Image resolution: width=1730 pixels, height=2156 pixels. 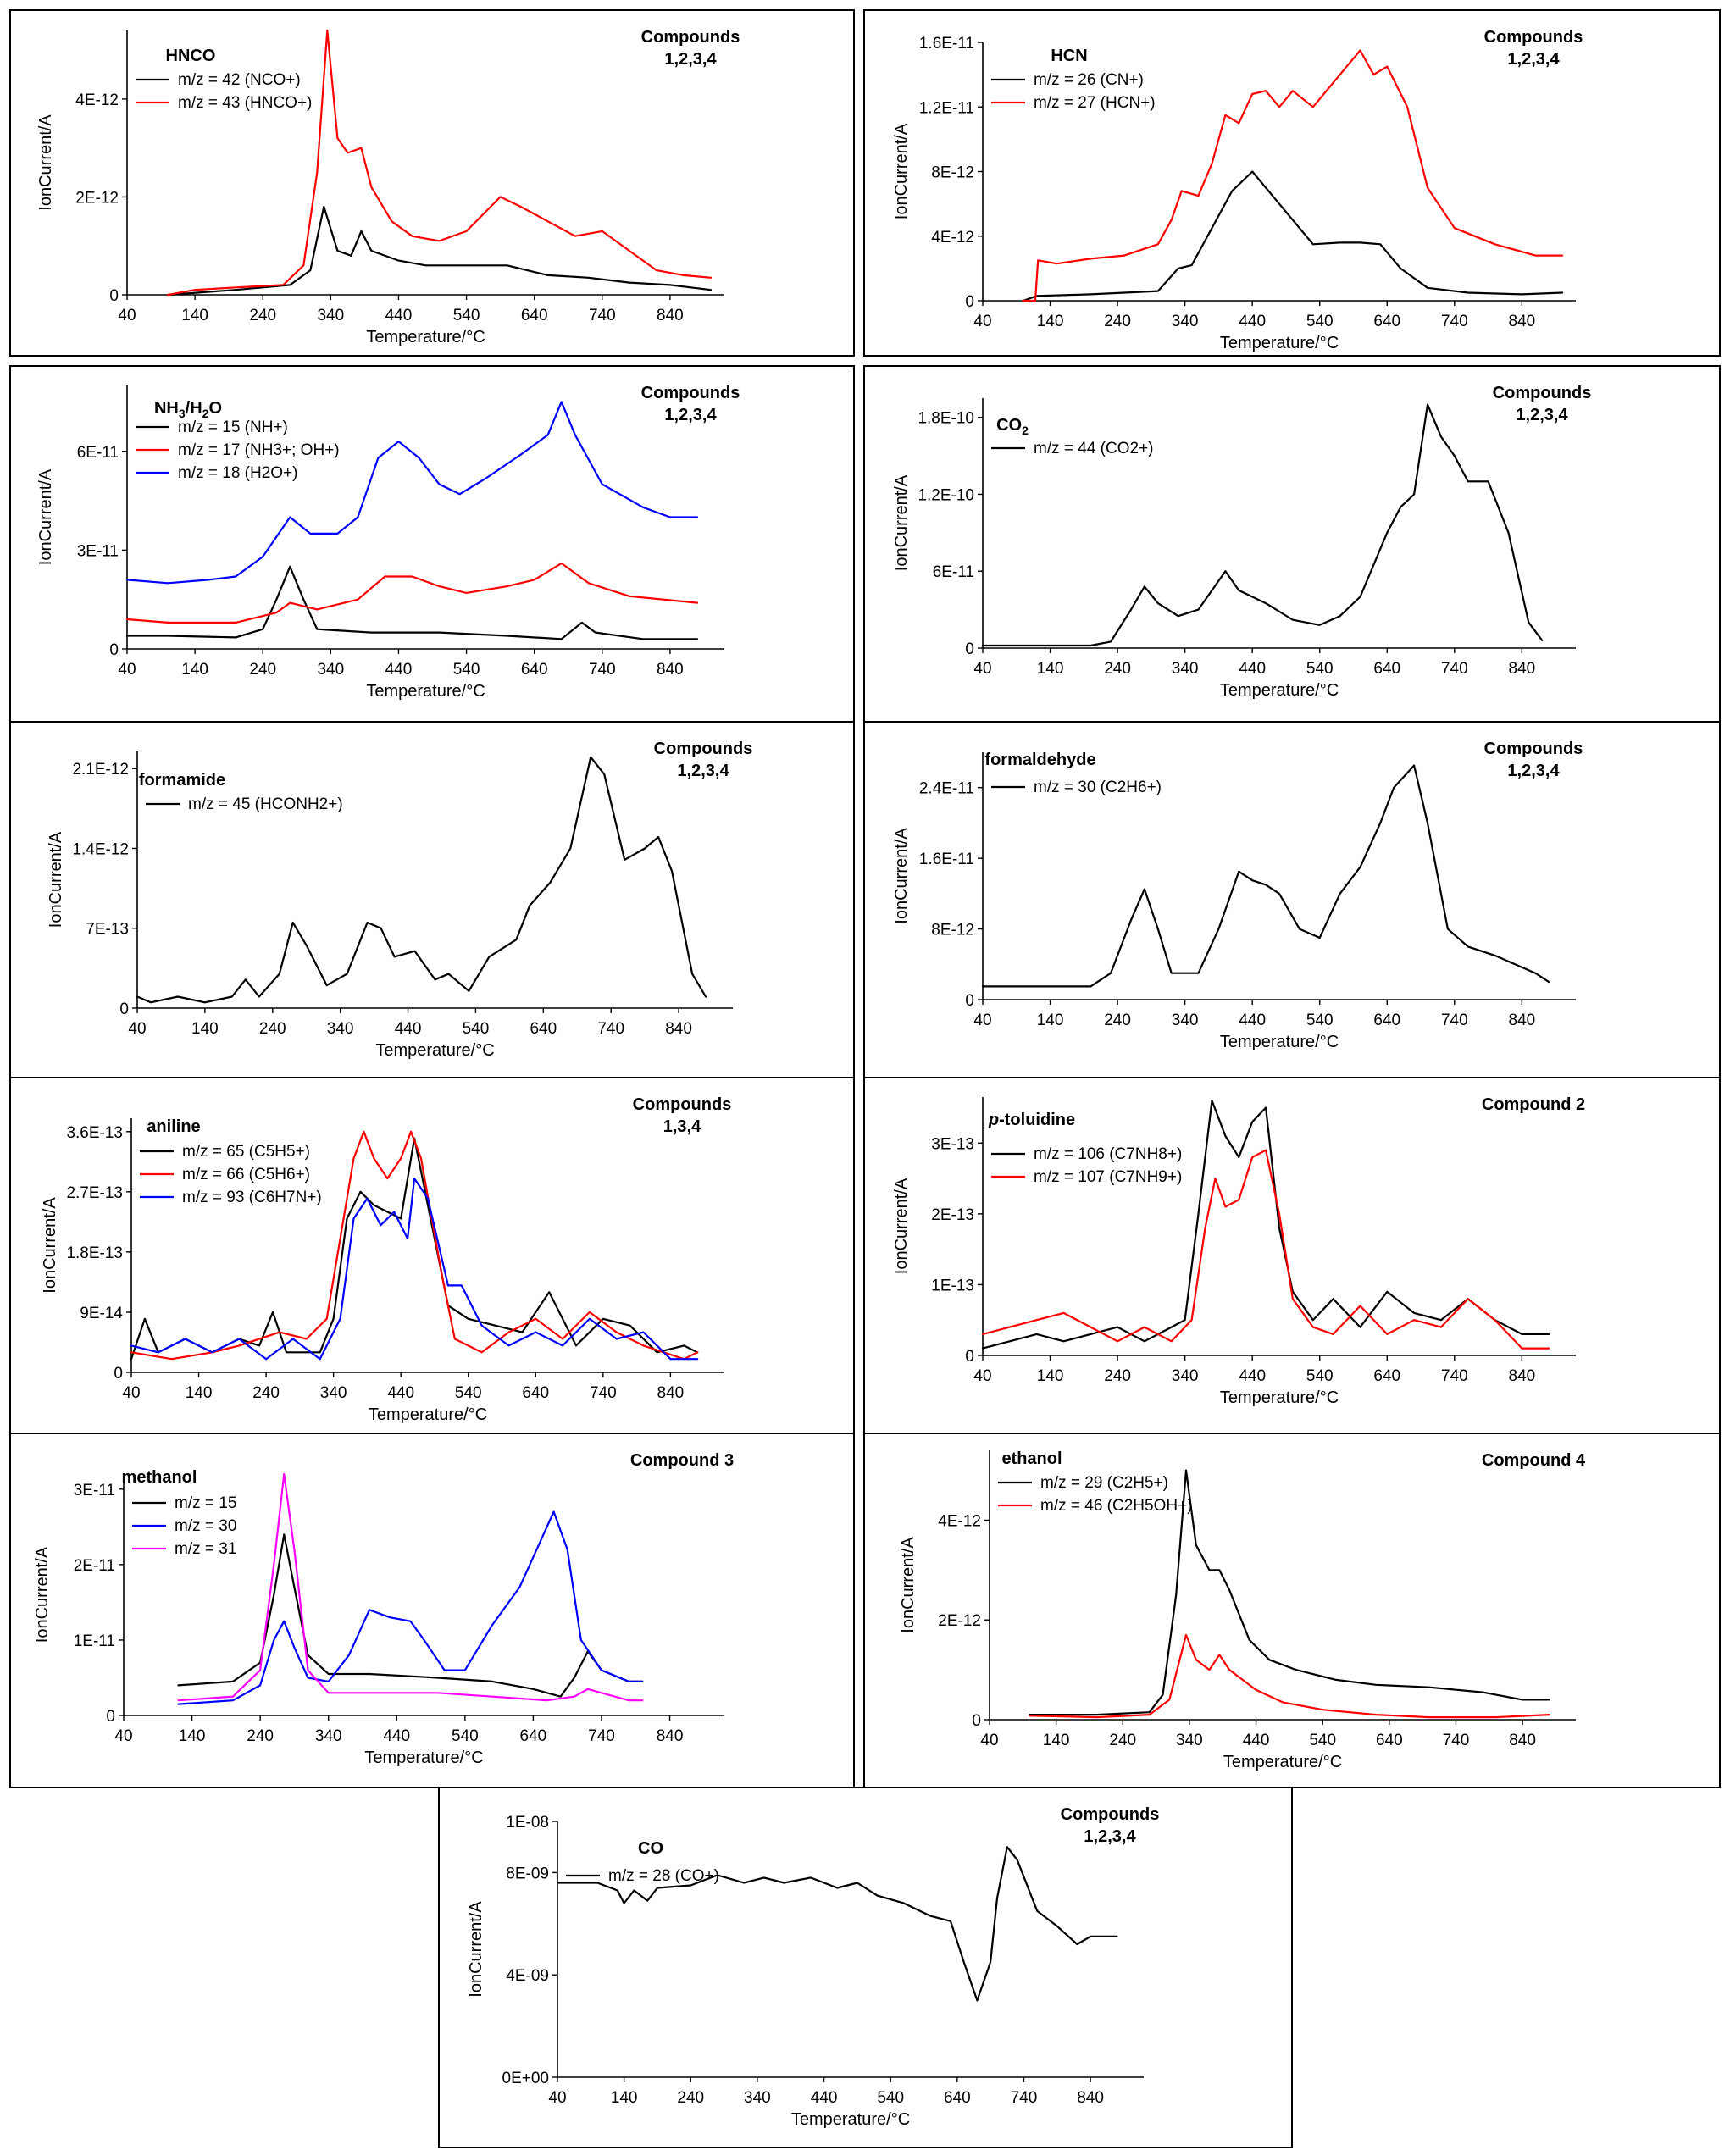 What do you see at coordinates (946, 419) in the screenshot?
I see `y-tick-label: 1.8E-10` at bounding box center [946, 419].